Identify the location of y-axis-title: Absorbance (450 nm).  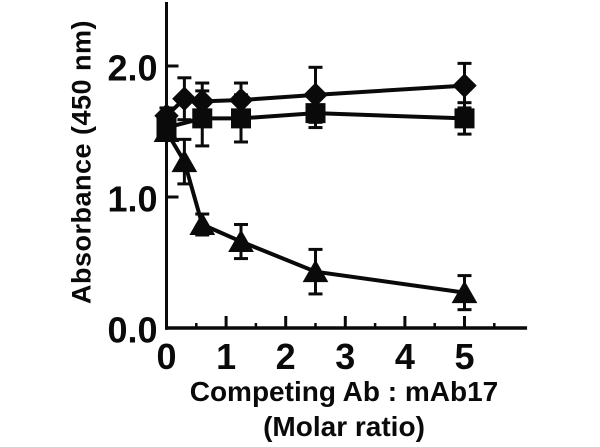
(81, 162).